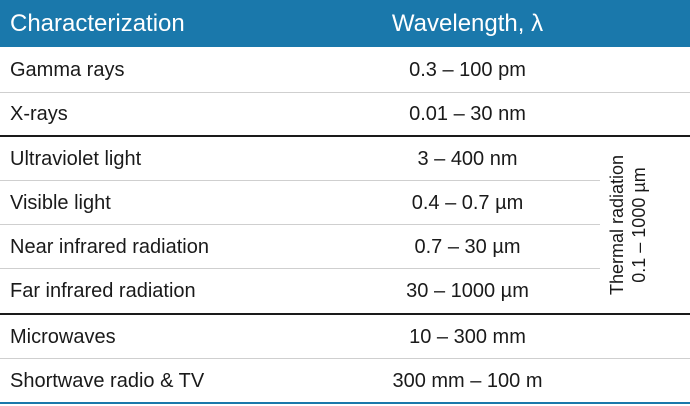  I want to click on table-row: Shortwave radio & TV 300 mm – 100 m, so click(345, 381).